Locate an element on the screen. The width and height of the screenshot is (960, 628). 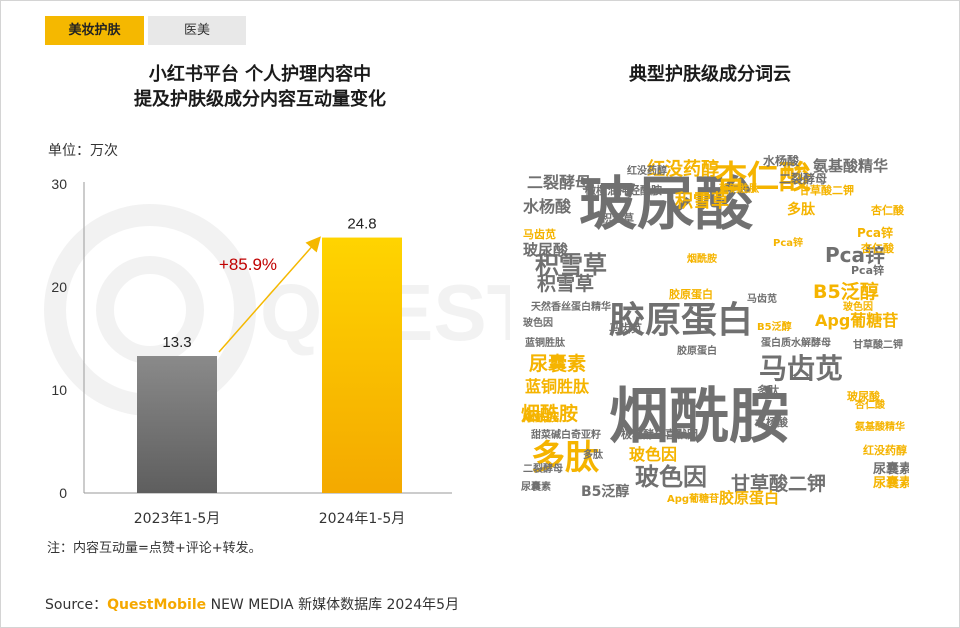
source-brand: QuestMobile is located at coordinates (157, 605).